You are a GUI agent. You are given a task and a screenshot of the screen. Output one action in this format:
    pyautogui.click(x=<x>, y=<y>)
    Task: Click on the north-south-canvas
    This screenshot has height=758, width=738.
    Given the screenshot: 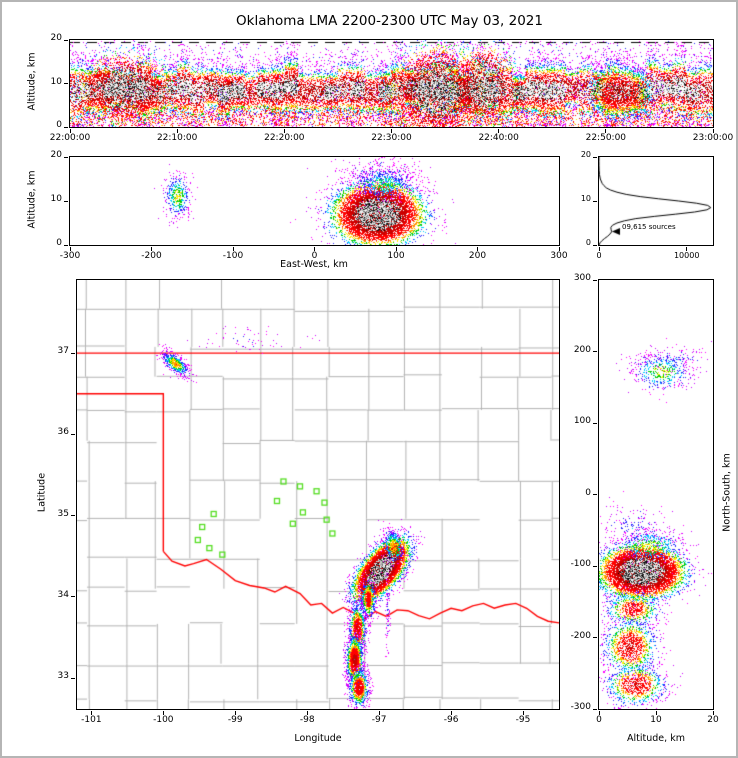 What is the action you would take?
    pyautogui.click(x=656, y=494)
    